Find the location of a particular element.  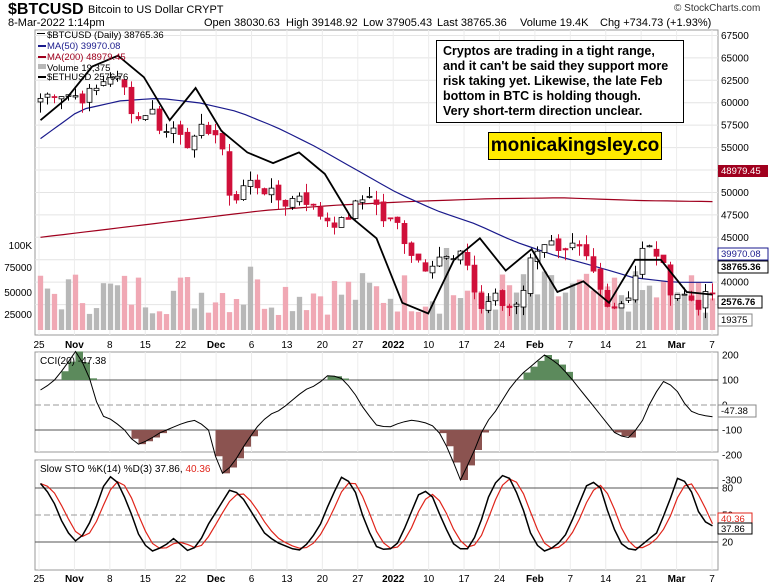

header-open: Open 38030.63 is located at coordinates (242, 23).